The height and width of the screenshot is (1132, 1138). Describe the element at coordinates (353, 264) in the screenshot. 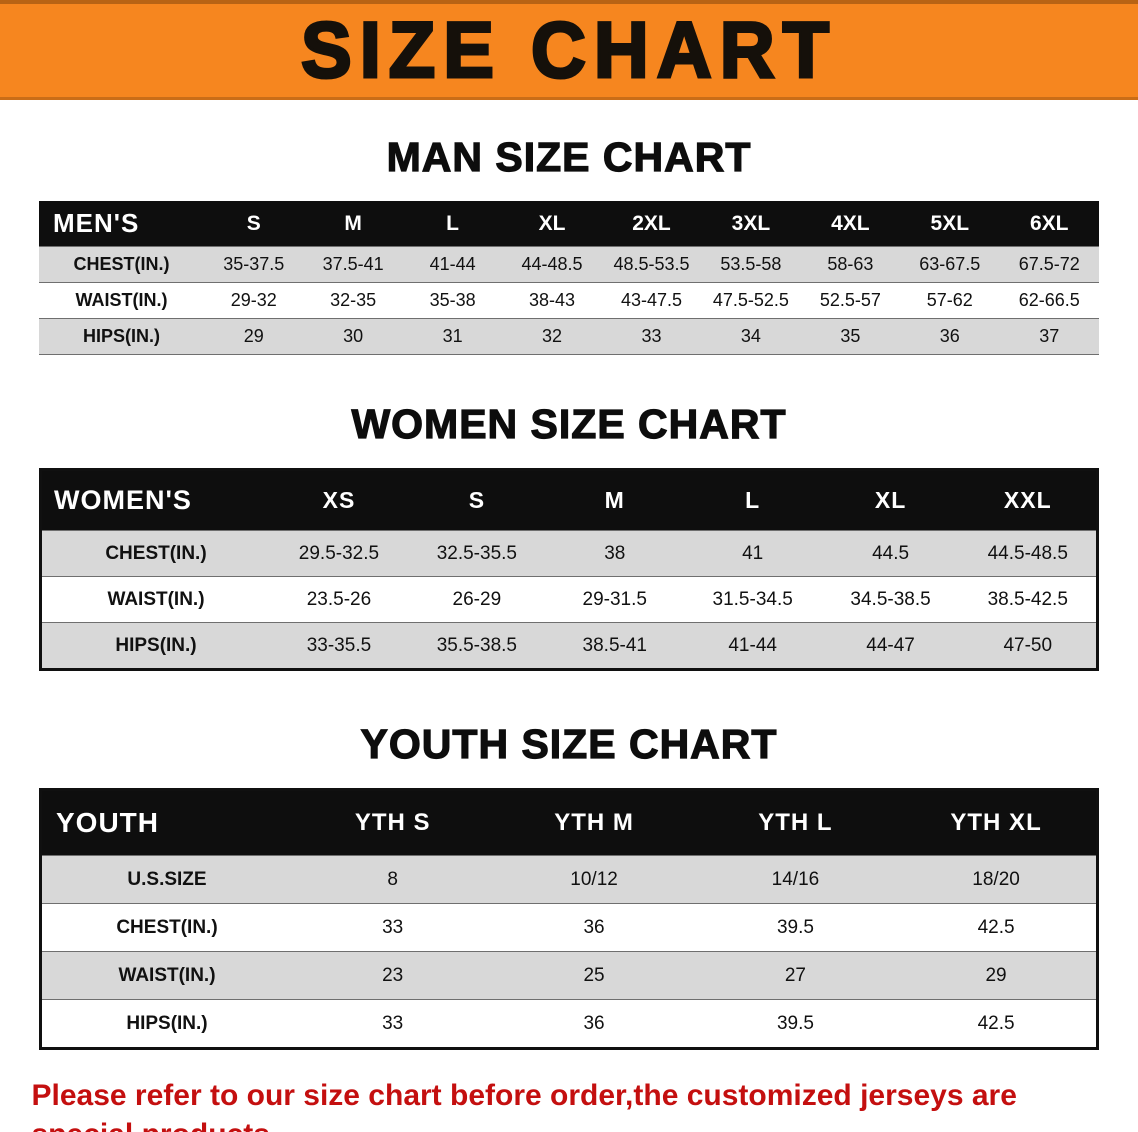

I see `measurement-value: 37.5-41` at that location.